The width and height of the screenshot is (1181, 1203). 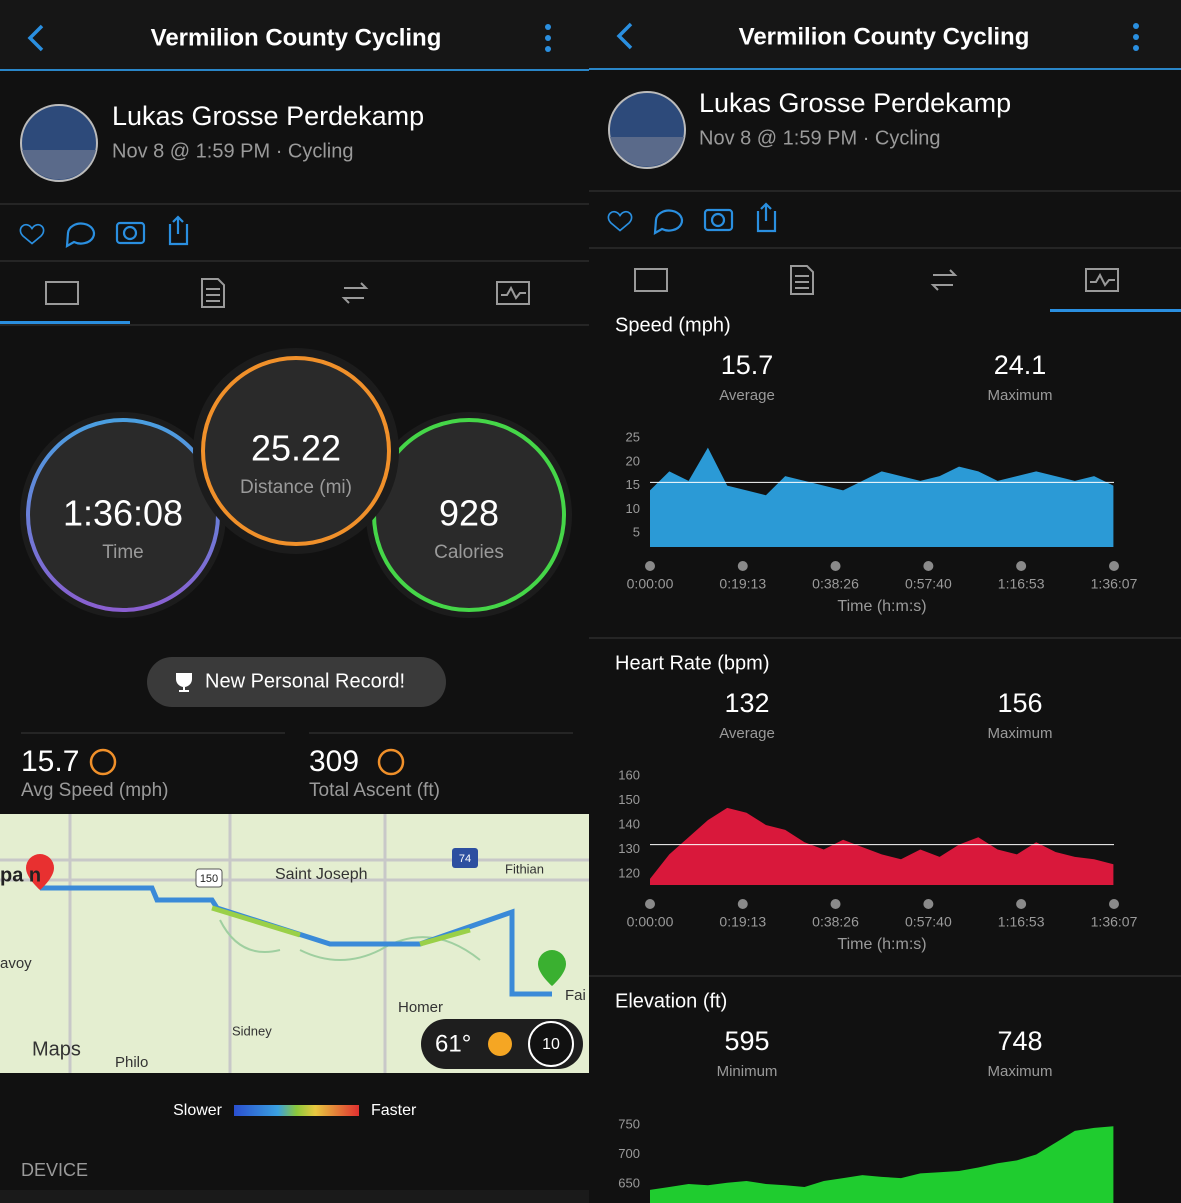 I want to click on map-label: Homer, so click(x=420, y=1007).